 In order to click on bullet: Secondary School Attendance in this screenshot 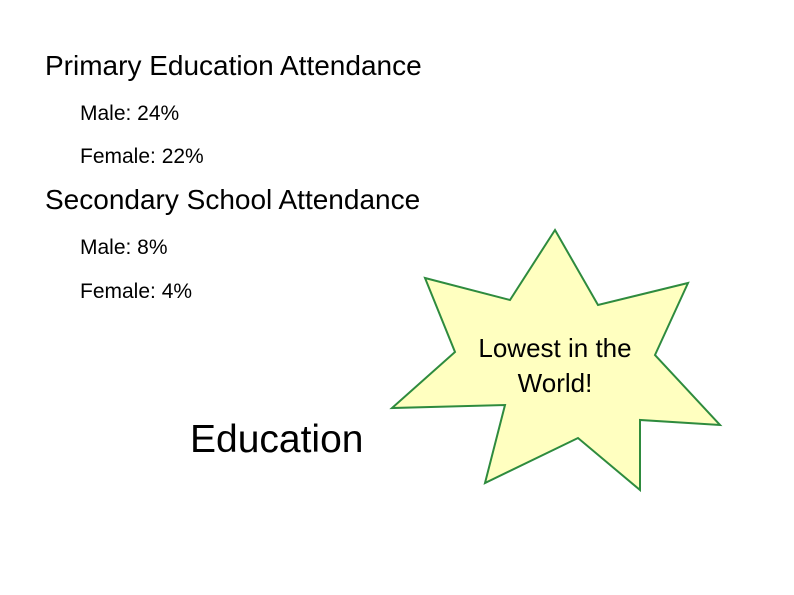, I will do `click(233, 199)`.